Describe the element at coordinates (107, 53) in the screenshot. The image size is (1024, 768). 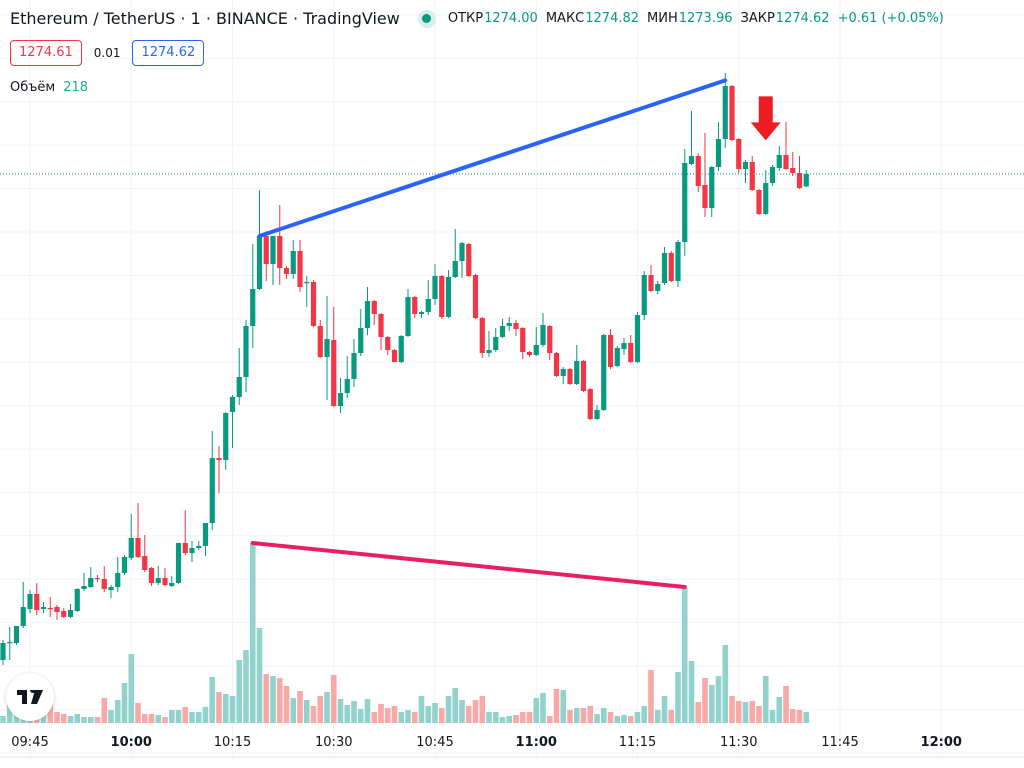
I see `spread-value: 0.01` at that location.